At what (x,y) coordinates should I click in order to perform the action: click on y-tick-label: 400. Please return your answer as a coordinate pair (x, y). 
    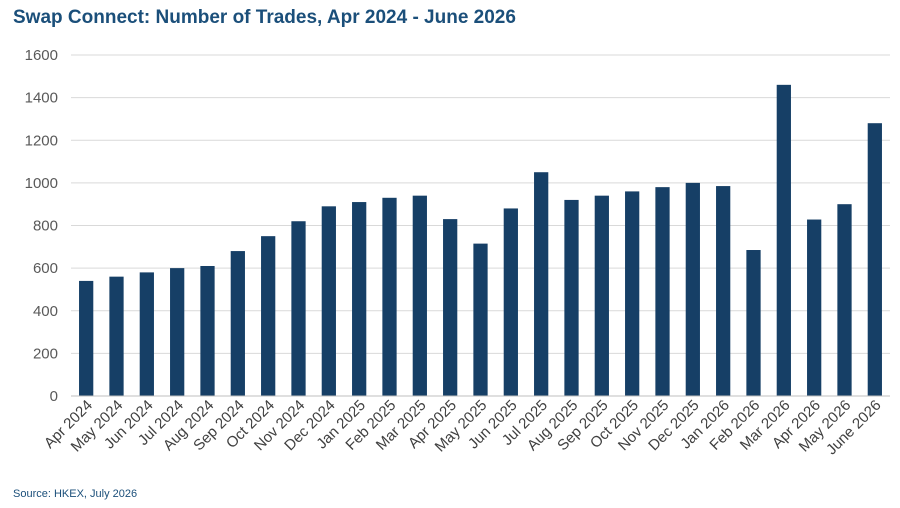
    Looking at the image, I should click on (45, 311).